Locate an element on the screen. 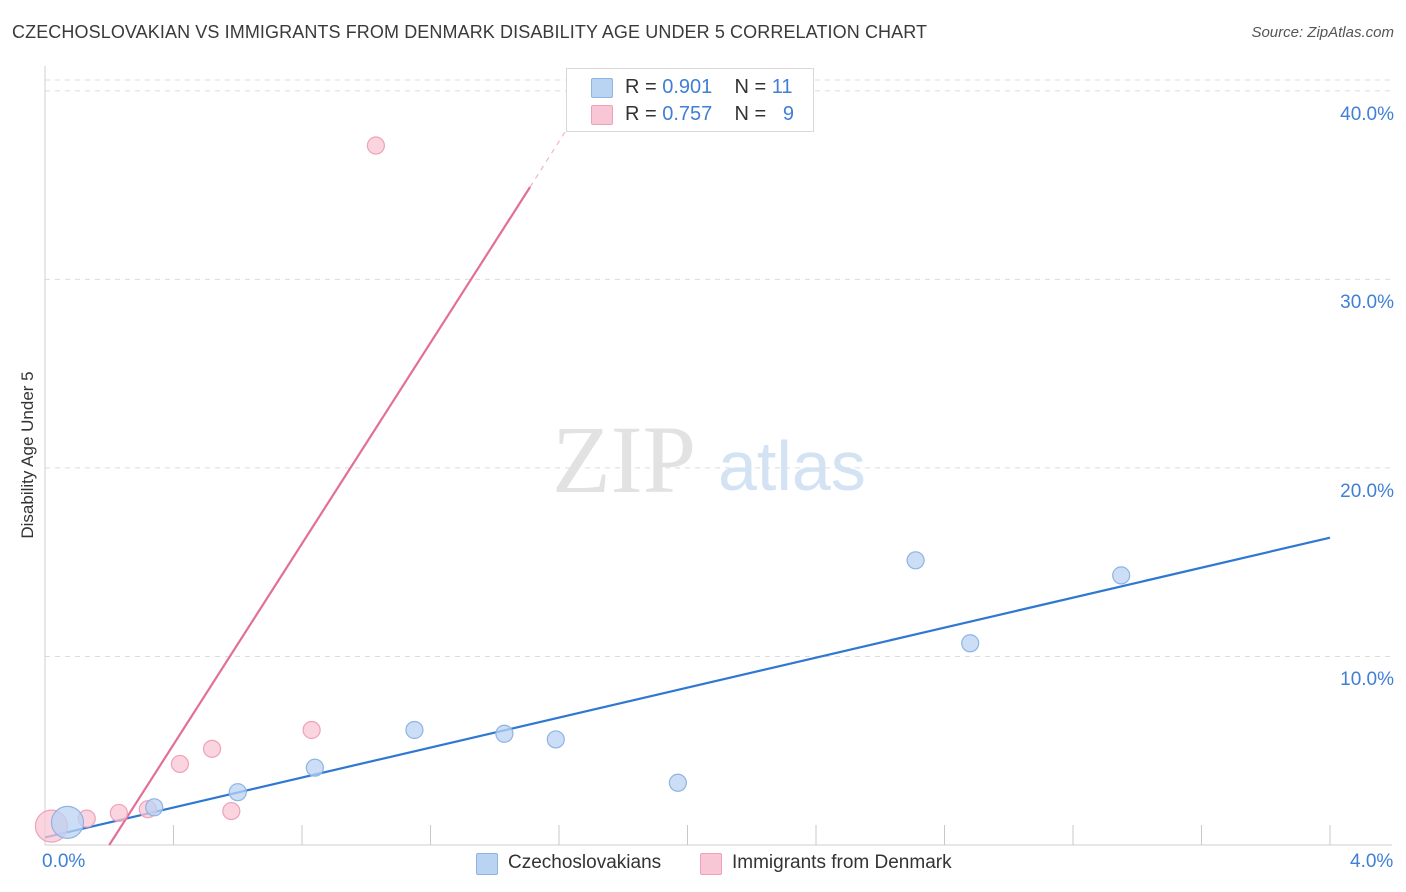 This screenshot has width=1406, height=892. y-tick-label: 40.0% is located at coordinates (1367, 114).